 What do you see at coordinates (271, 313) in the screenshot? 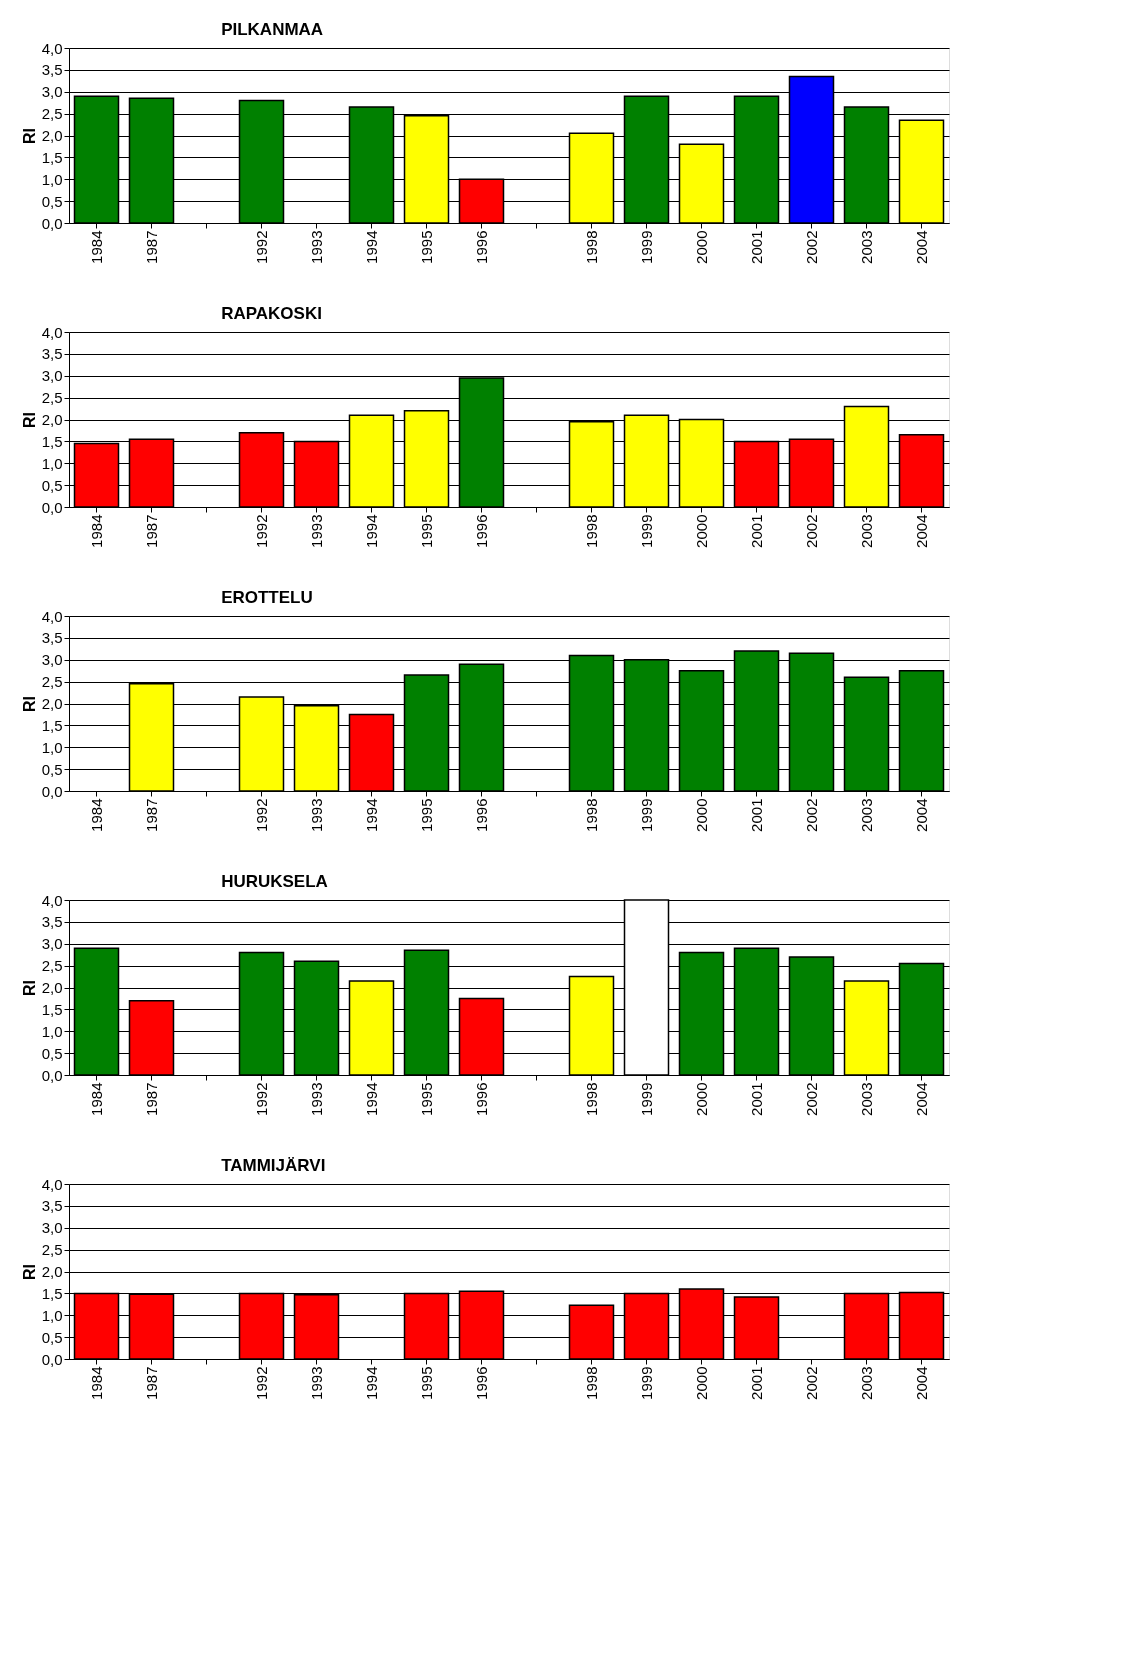
I see `chart-title: RAPAKOSKI` at bounding box center [271, 313].